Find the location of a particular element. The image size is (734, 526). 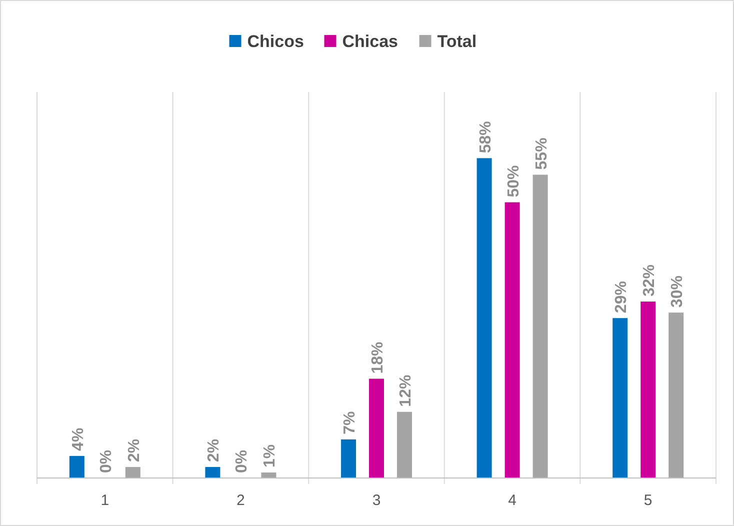

legend-label: Total is located at coordinates (457, 41).